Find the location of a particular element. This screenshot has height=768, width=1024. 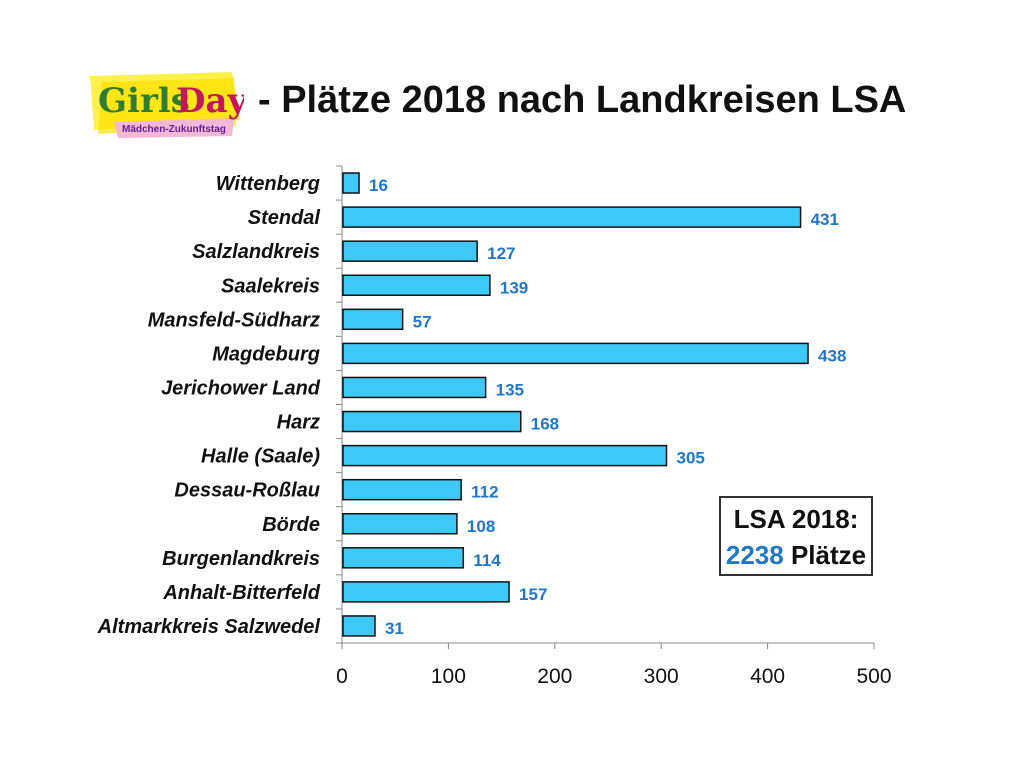

page-title: - Plätze 2018 nach Landkreisen LSA is located at coordinates (582, 100).